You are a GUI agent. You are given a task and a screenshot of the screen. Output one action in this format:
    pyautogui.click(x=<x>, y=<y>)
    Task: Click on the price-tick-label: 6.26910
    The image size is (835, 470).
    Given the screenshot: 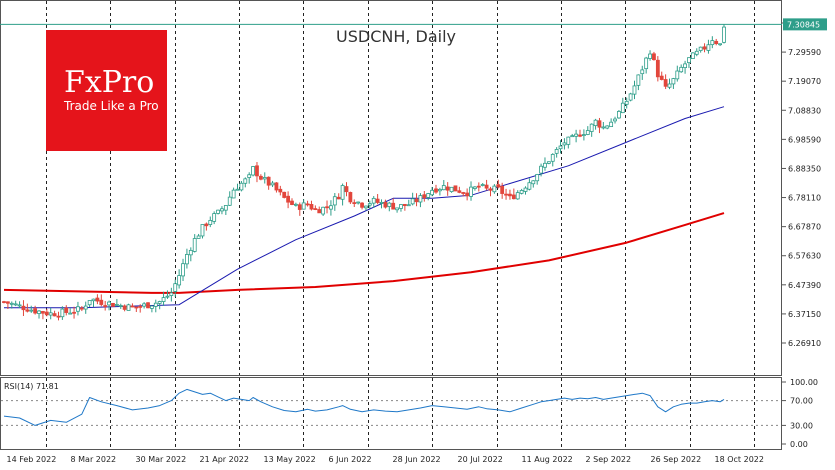 What is the action you would take?
    pyautogui.click(x=804, y=343)
    